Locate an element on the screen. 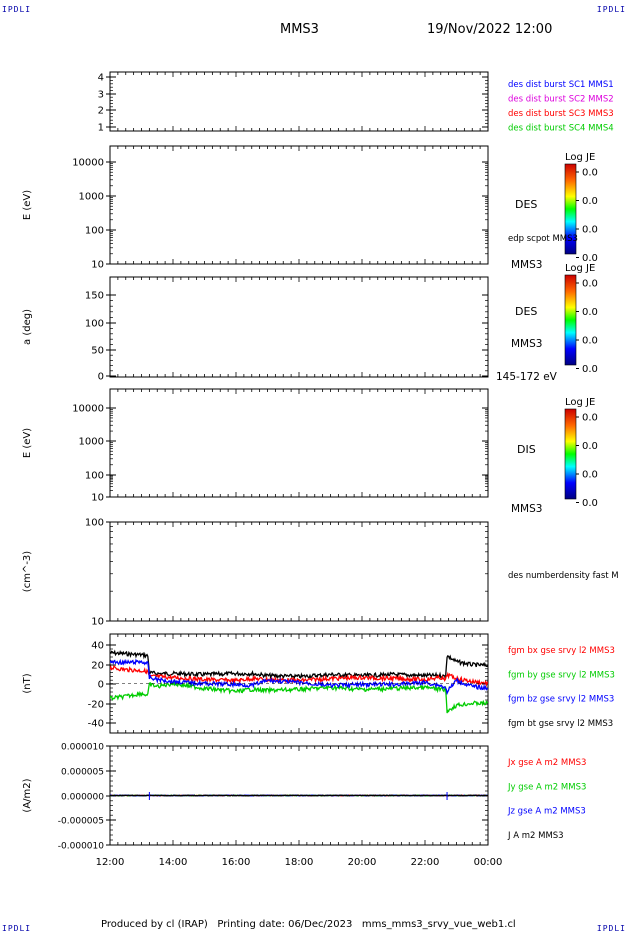 This screenshot has width=630, height=934. y-tick-label: 40 is located at coordinates (97, 646).